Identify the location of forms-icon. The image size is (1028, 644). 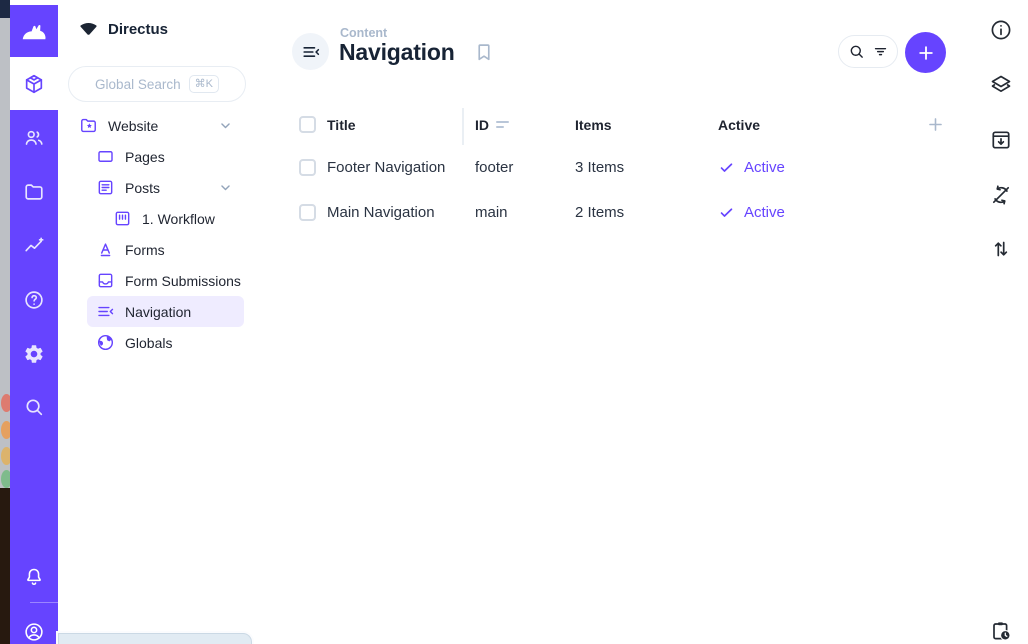
(105, 250).